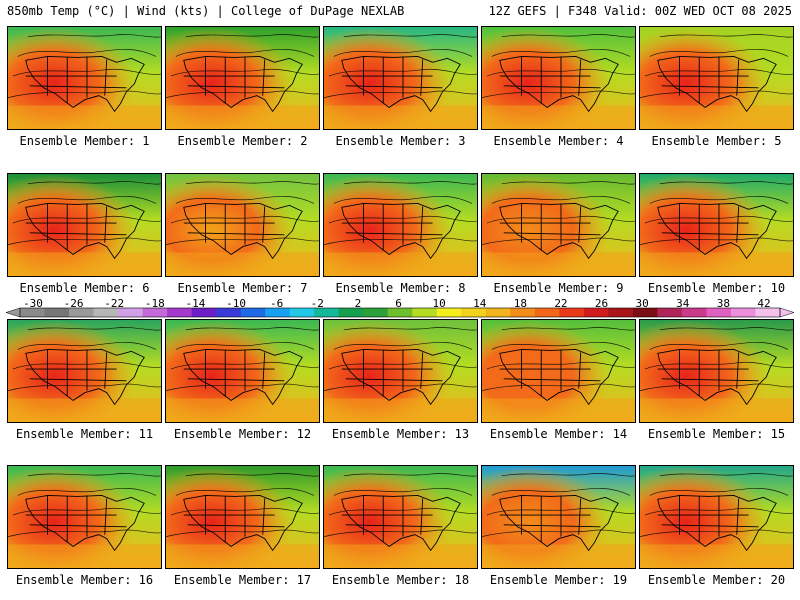  I want to click on ensemble-member-label: Ensemble Member: 2, so click(242, 141).